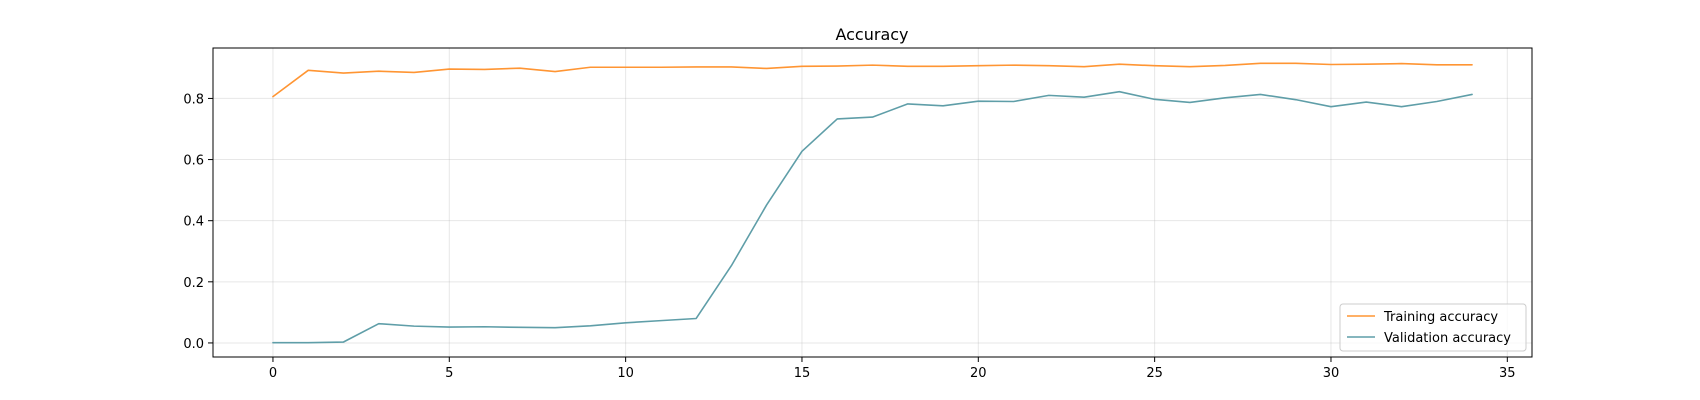 Image resolution: width=1700 pixels, height=400 pixels. Describe the element at coordinates (1331, 373) in the screenshot. I see `x-tick-label-6: 30` at that location.